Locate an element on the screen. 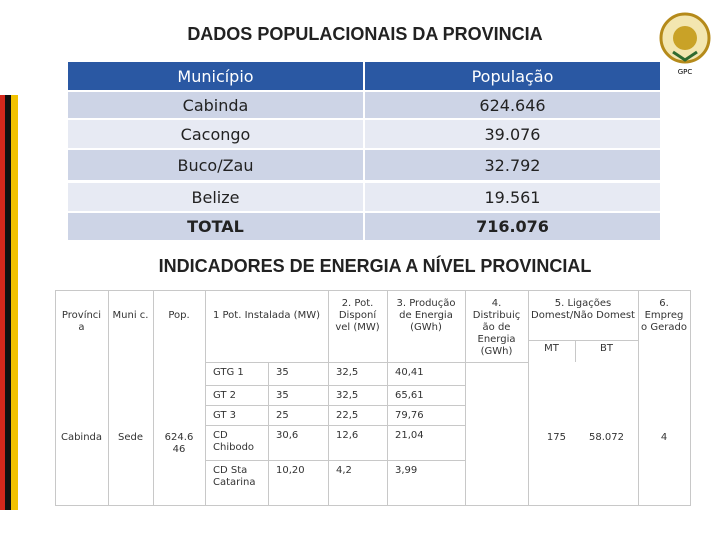 The image size is (720, 540). header-cell: 3. Produção de Energia (GWh) is located at coordinates (426, 315).